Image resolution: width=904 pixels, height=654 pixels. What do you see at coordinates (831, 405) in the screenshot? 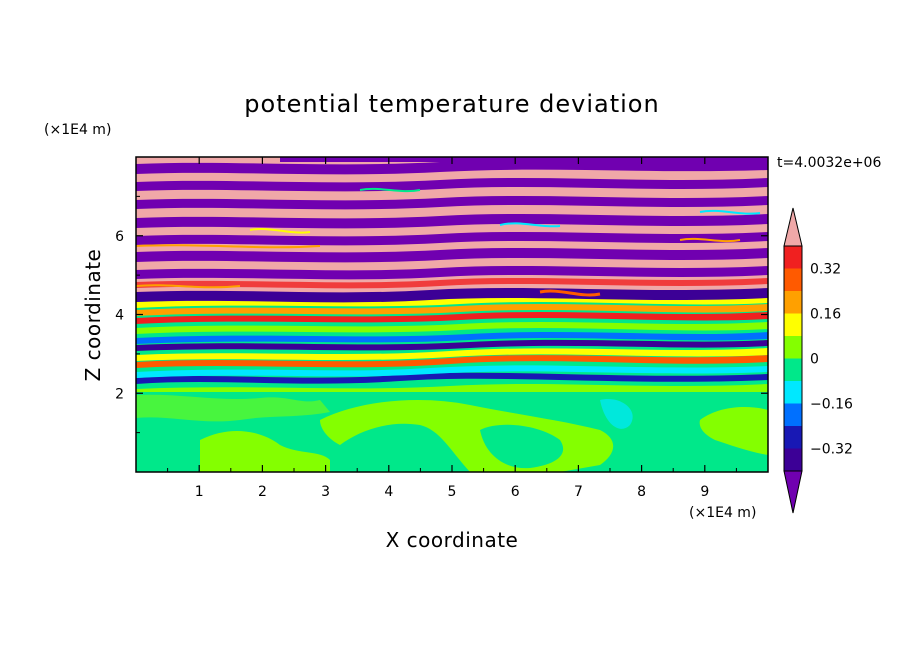
I see `colorbar-label: −0.16` at bounding box center [831, 405].